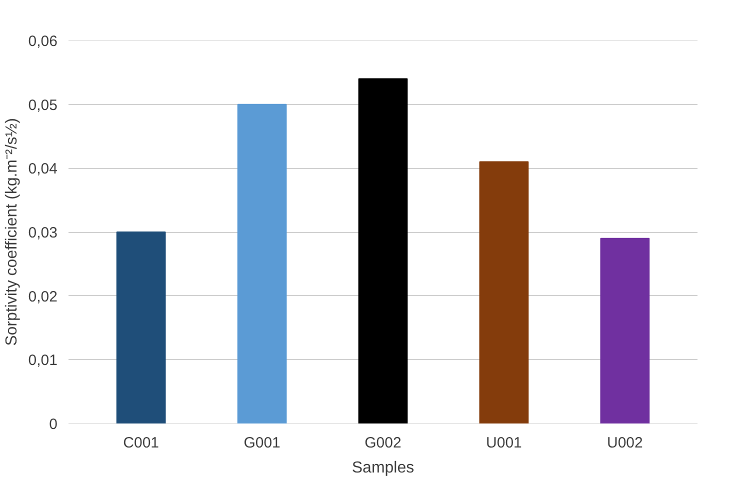  I want to click on y-tick-label: 0, so click(53, 424).